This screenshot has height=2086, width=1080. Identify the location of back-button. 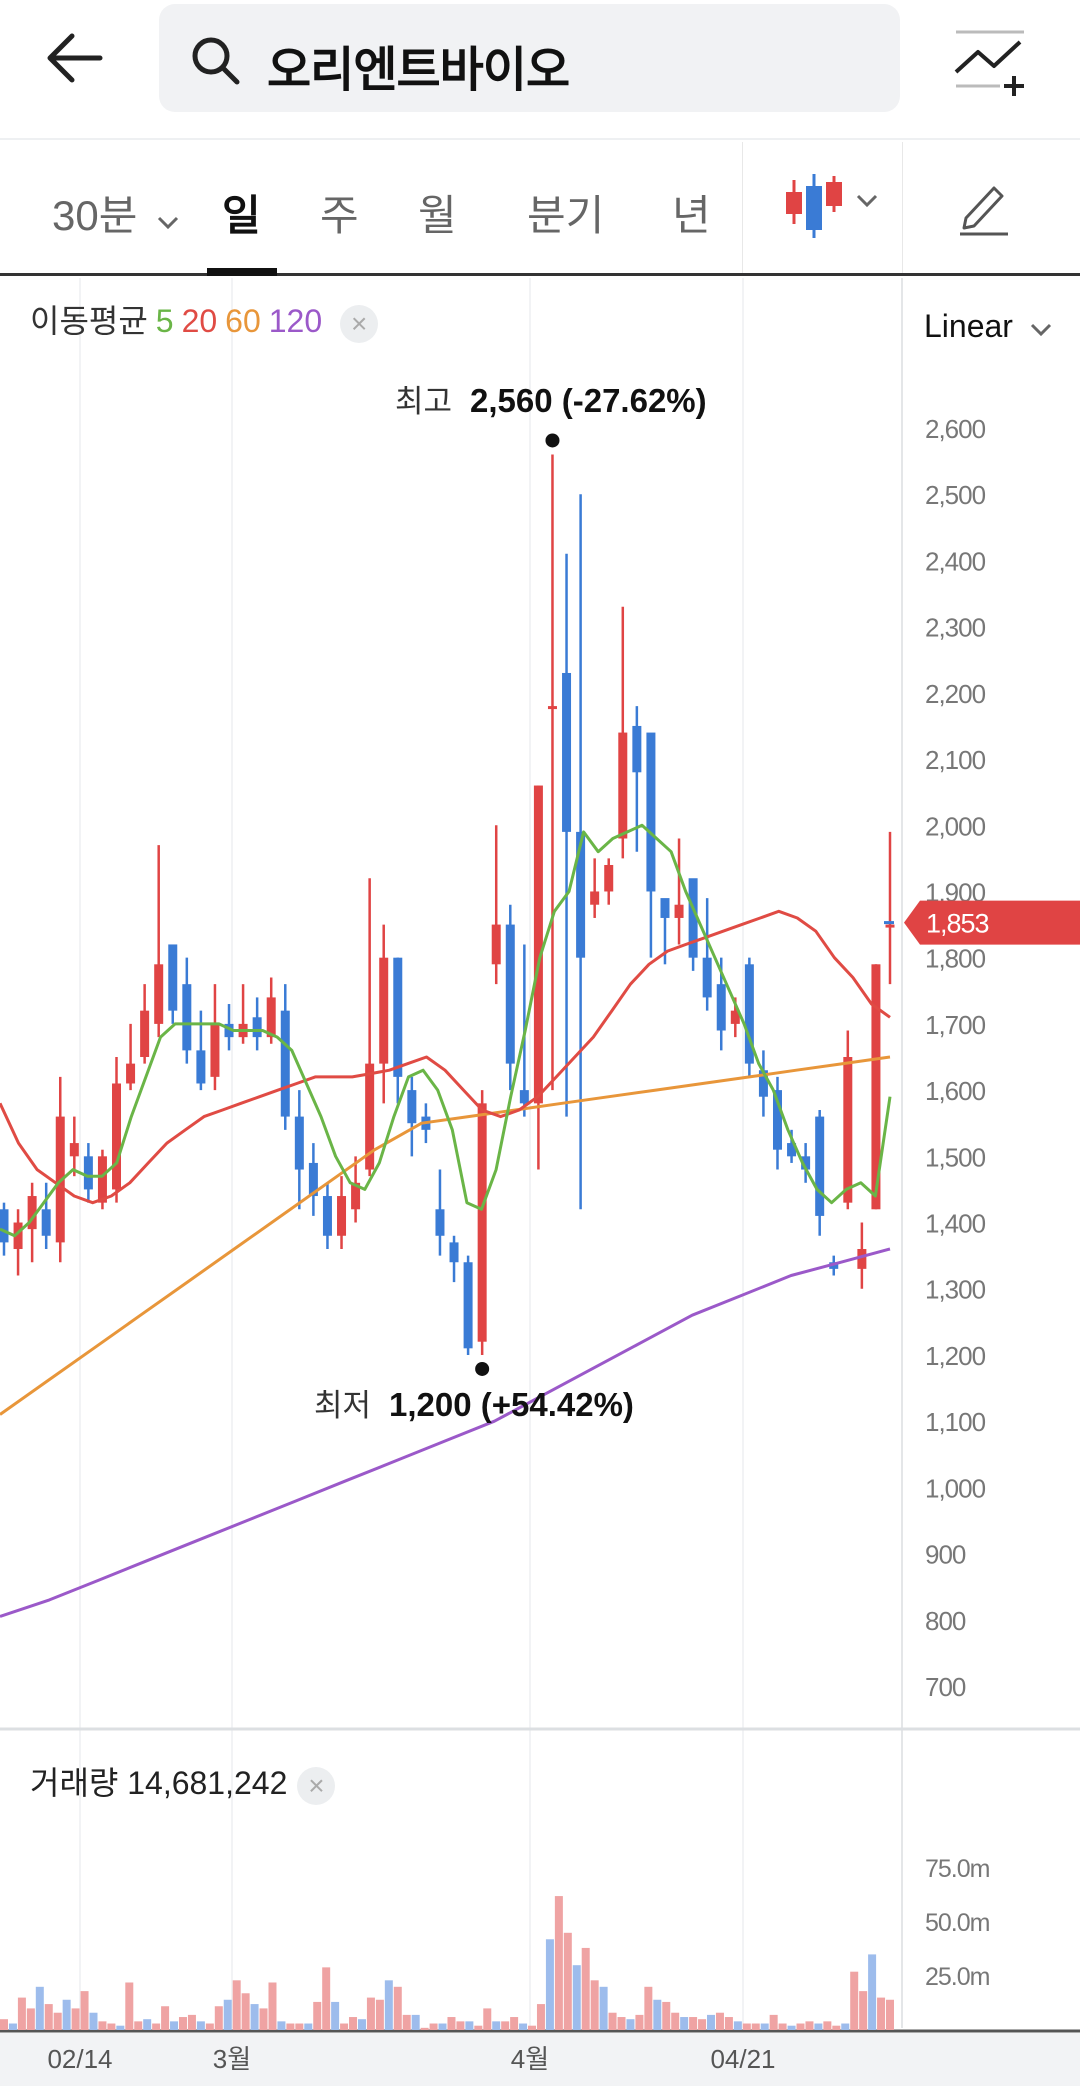
(79, 59).